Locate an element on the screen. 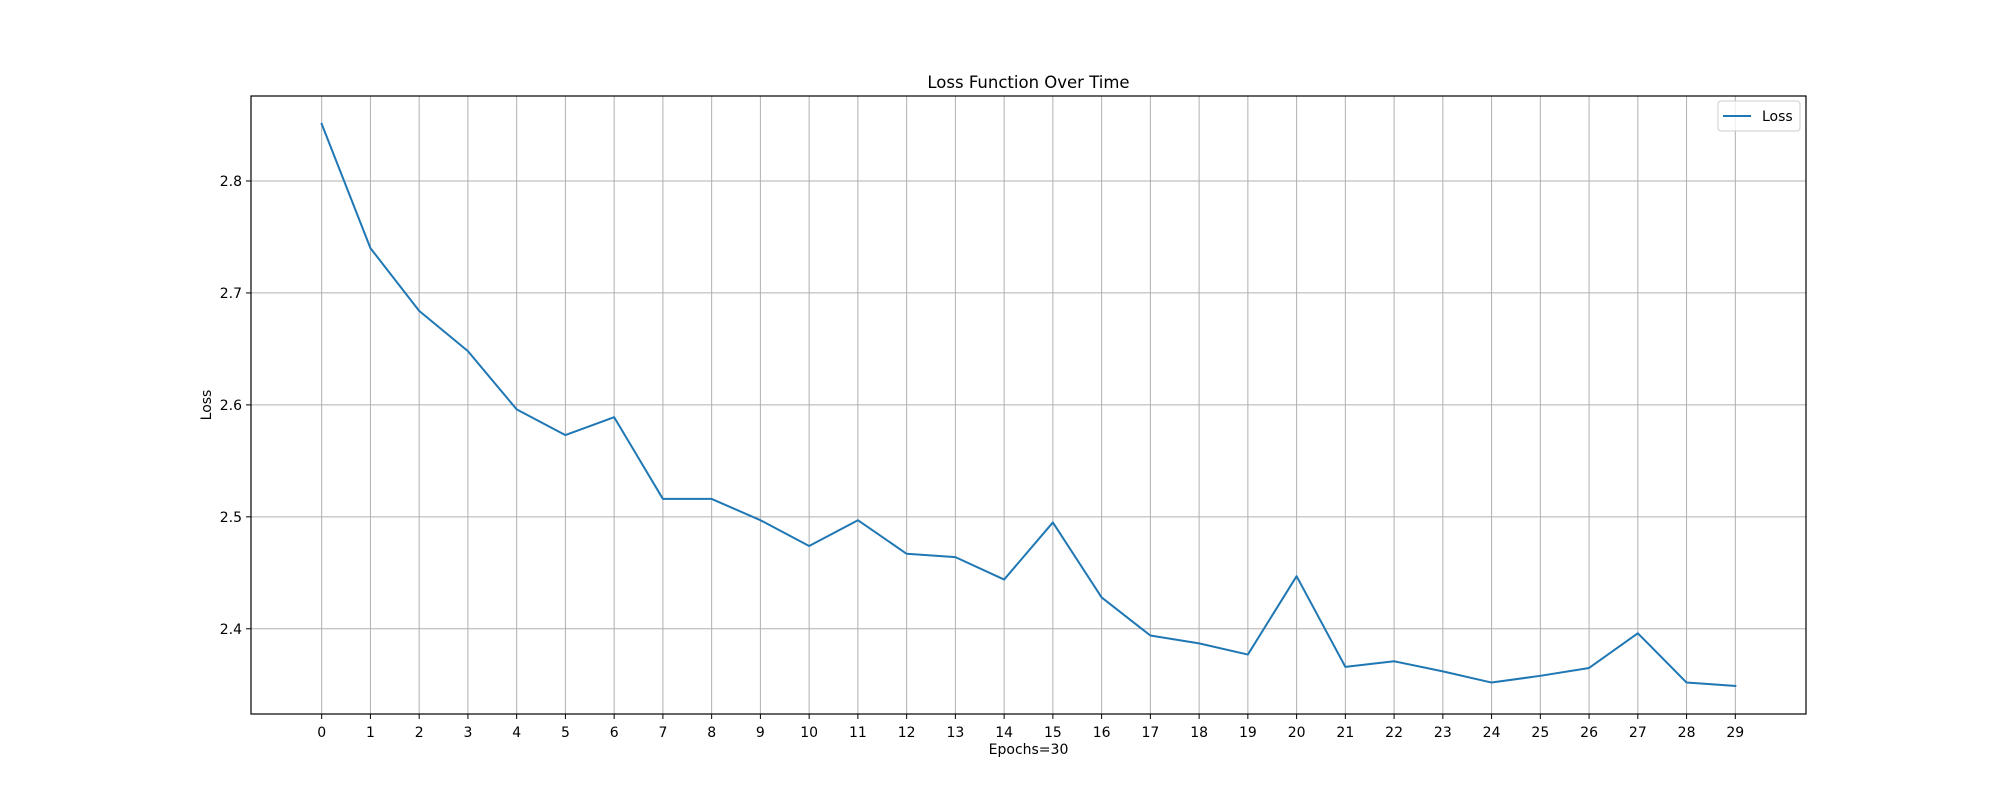 The height and width of the screenshot is (800, 2000). legend-box is located at coordinates (1759, 116).